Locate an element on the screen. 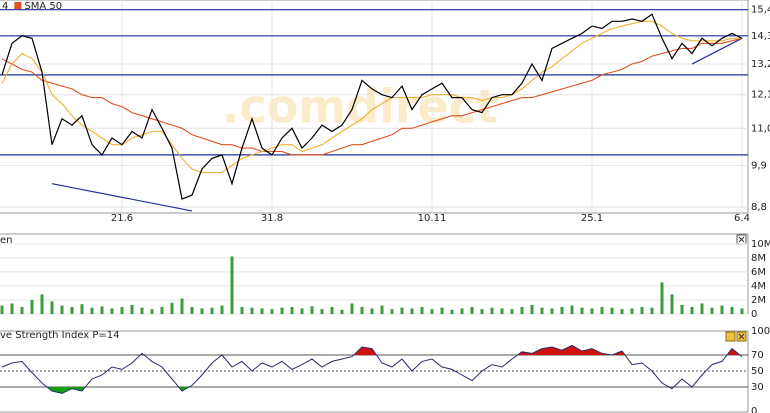  legend-swatch is located at coordinates (18, 5).